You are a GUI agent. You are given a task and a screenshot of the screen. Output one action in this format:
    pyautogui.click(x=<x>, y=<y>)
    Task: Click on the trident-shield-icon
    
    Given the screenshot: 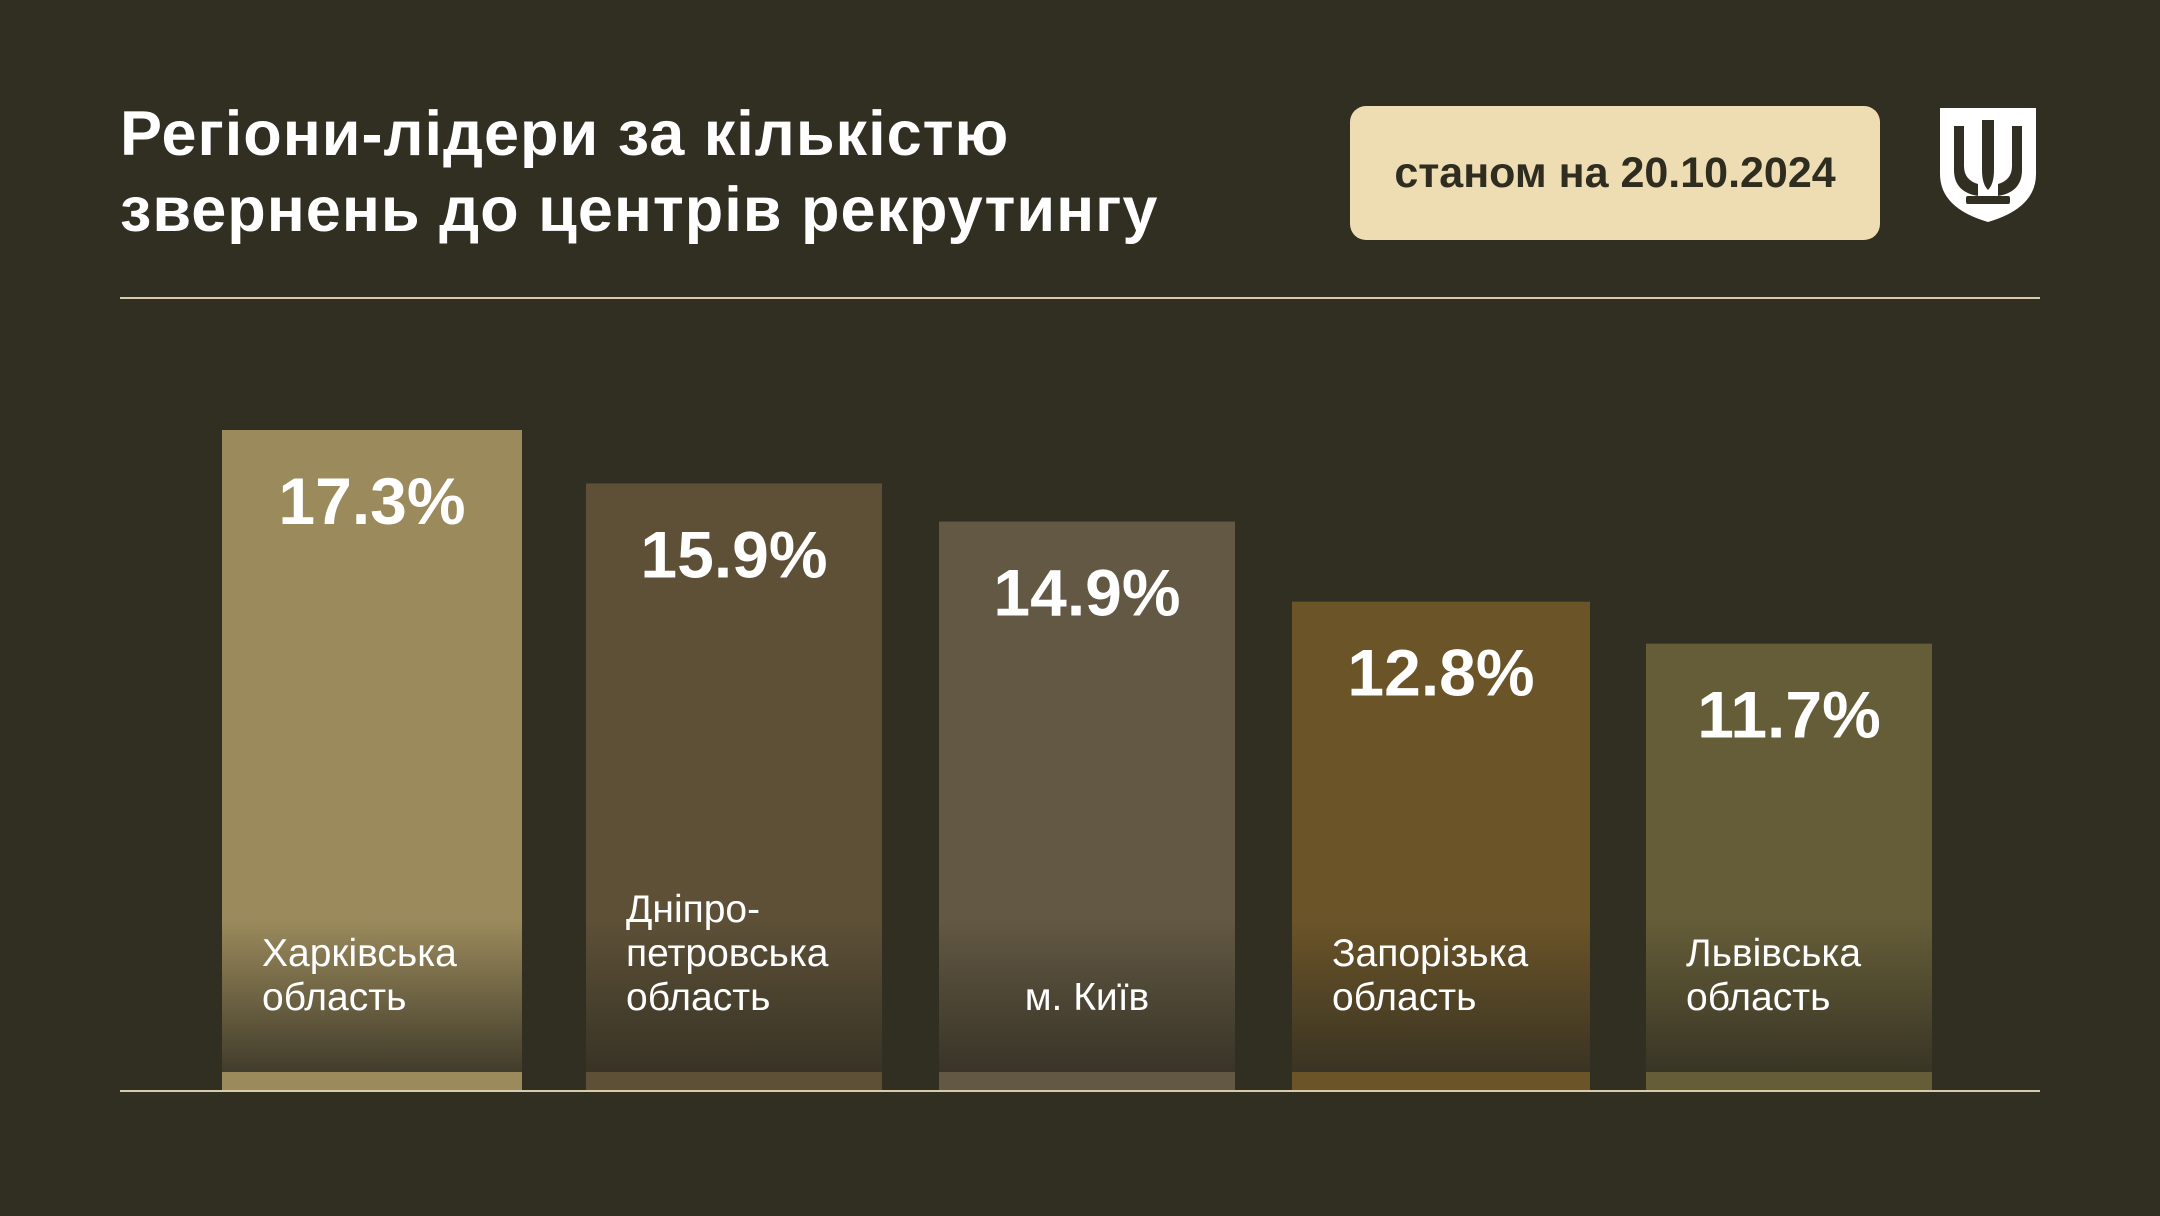 What is the action you would take?
    pyautogui.click(x=1988, y=165)
    